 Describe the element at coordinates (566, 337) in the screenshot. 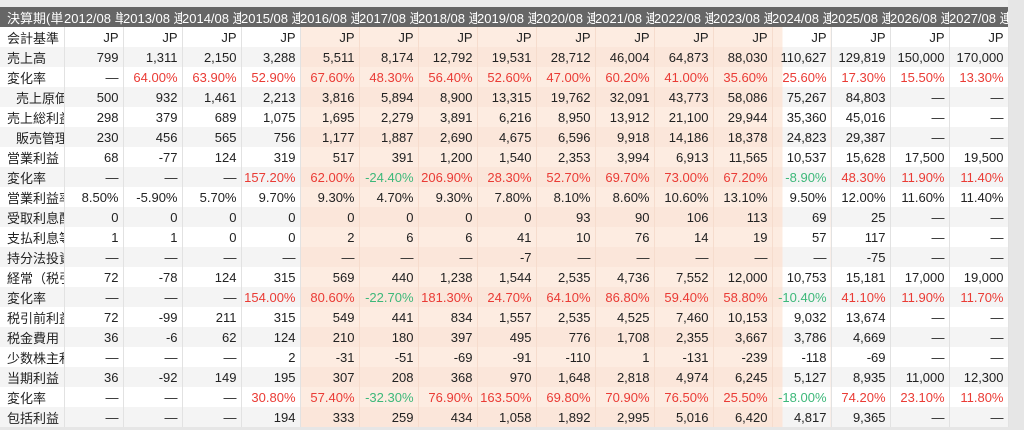

I see `data-cell: 776` at that location.